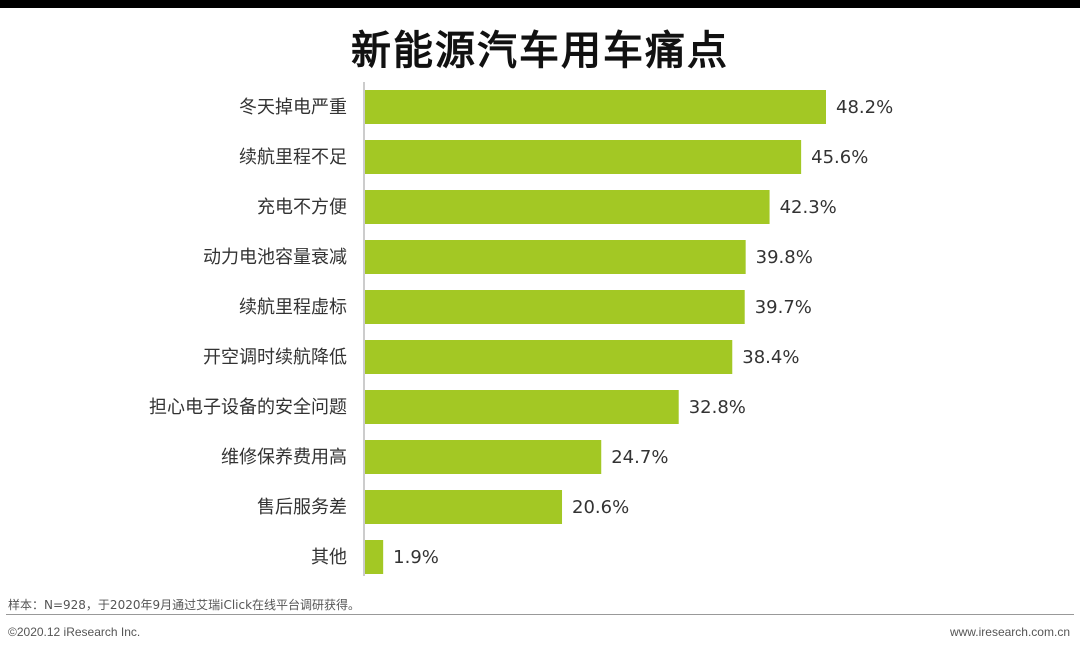 The height and width of the screenshot is (651, 1080). Describe the element at coordinates (302, 507) in the screenshot. I see `category-label-8: 售后服务差` at that location.